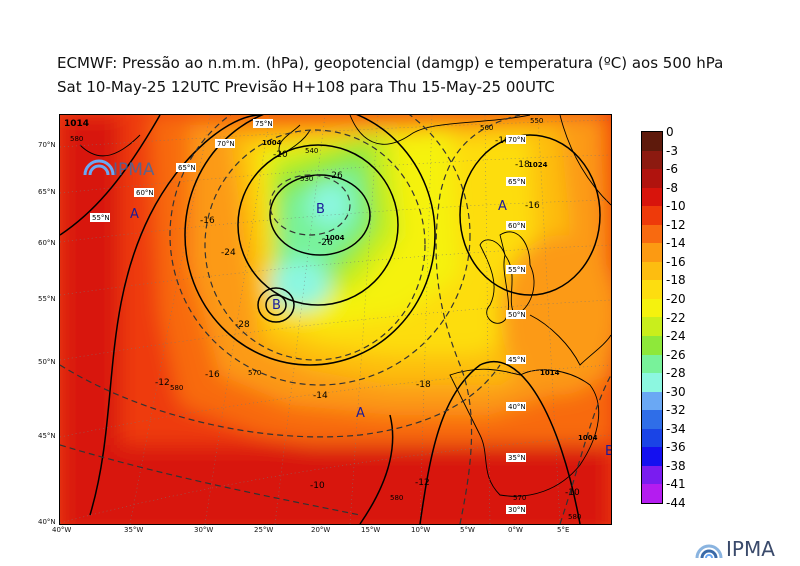 This screenshot has width=800, height=566. Describe the element at coordinates (676, 391) in the screenshot. I see `colorbar-tick-label: -30` at that location.